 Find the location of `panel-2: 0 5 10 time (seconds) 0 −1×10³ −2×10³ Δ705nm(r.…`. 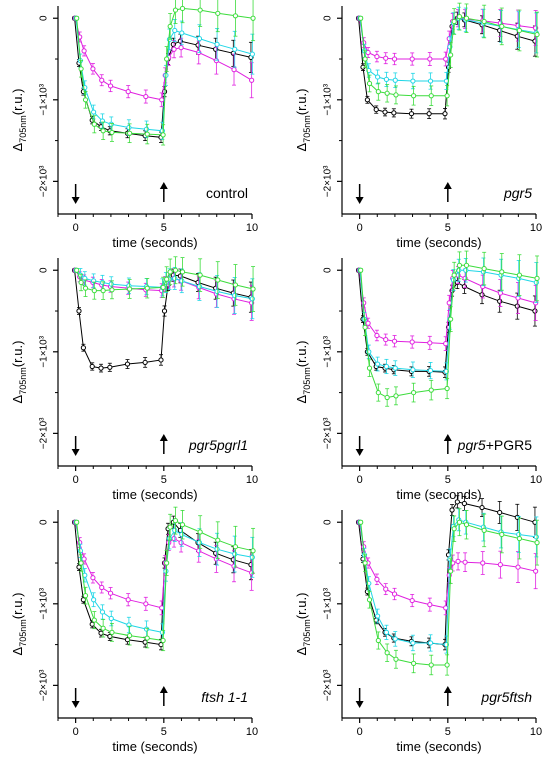

panel-2: 0 5 10 time (seconds) 0 −1×10³ −2×10³ Δ705nm(r.… is located at coordinates (418, 126).